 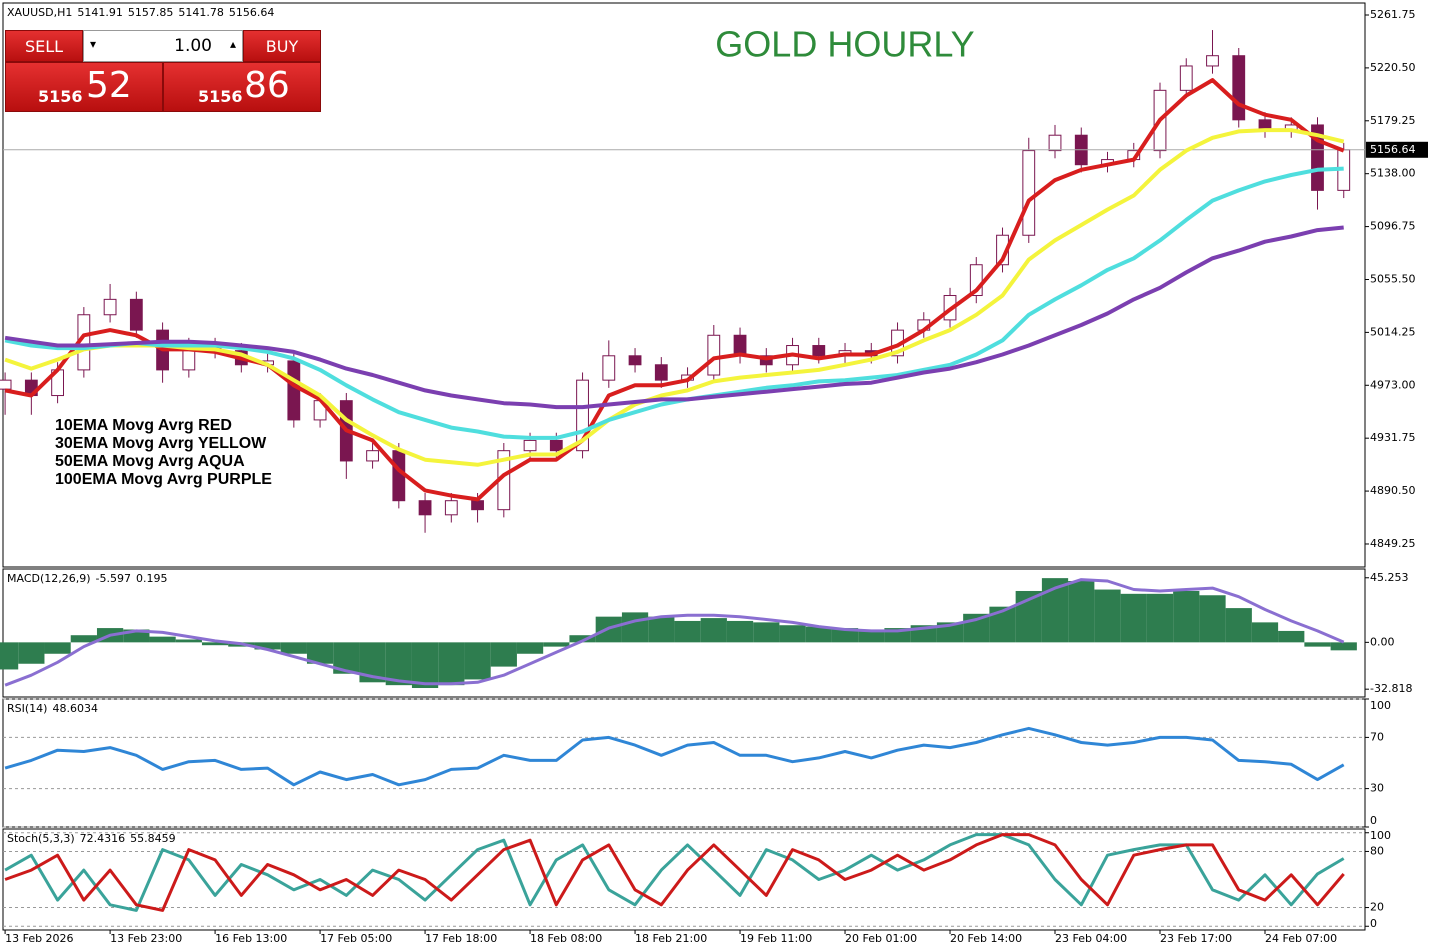 What do you see at coordinates (251, 938) in the screenshot?
I see `x-tick-label: 16 Feb 13:00` at bounding box center [251, 938].